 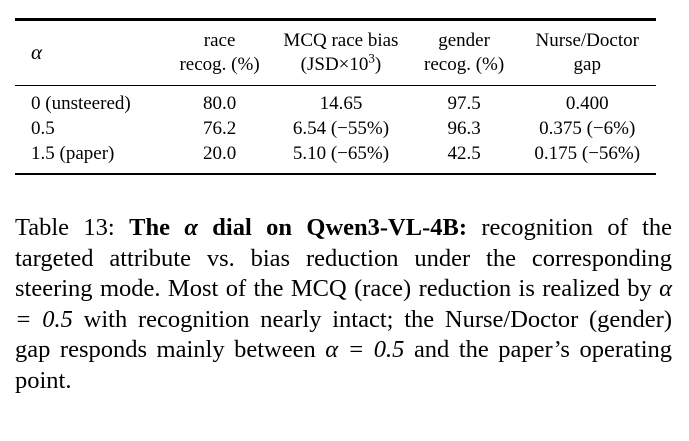 I want to click on top-rule, so click(x=335, y=19).